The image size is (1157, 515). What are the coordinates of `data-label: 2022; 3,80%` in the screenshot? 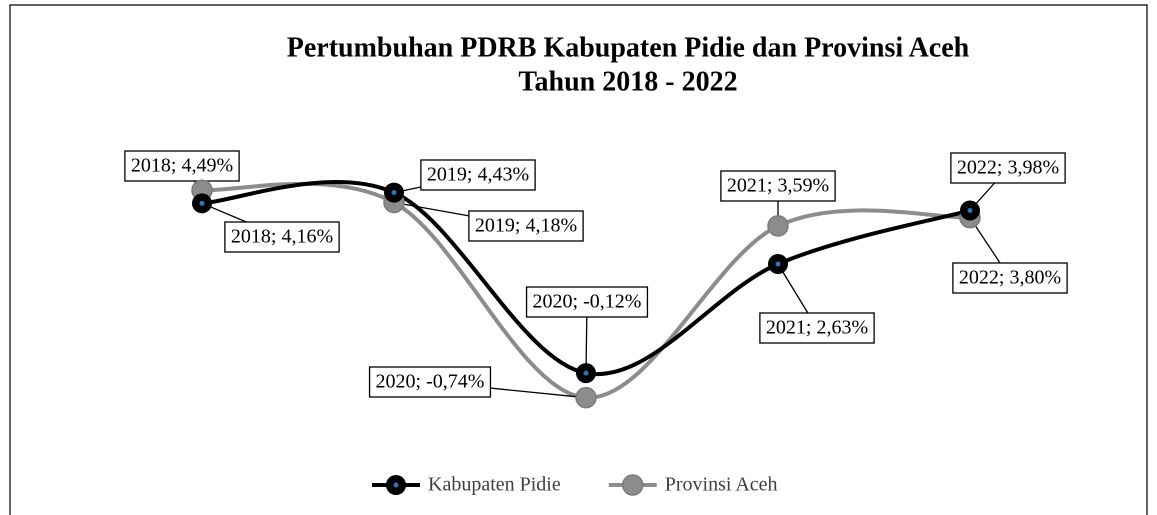 It's located at (1010, 278).